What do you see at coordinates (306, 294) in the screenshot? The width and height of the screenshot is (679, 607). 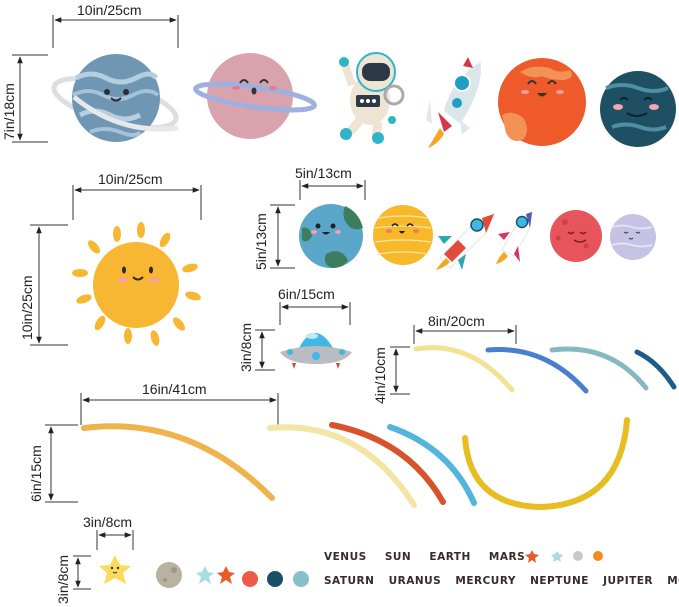 I see `ufo-width-label: 6in/15cm` at bounding box center [306, 294].